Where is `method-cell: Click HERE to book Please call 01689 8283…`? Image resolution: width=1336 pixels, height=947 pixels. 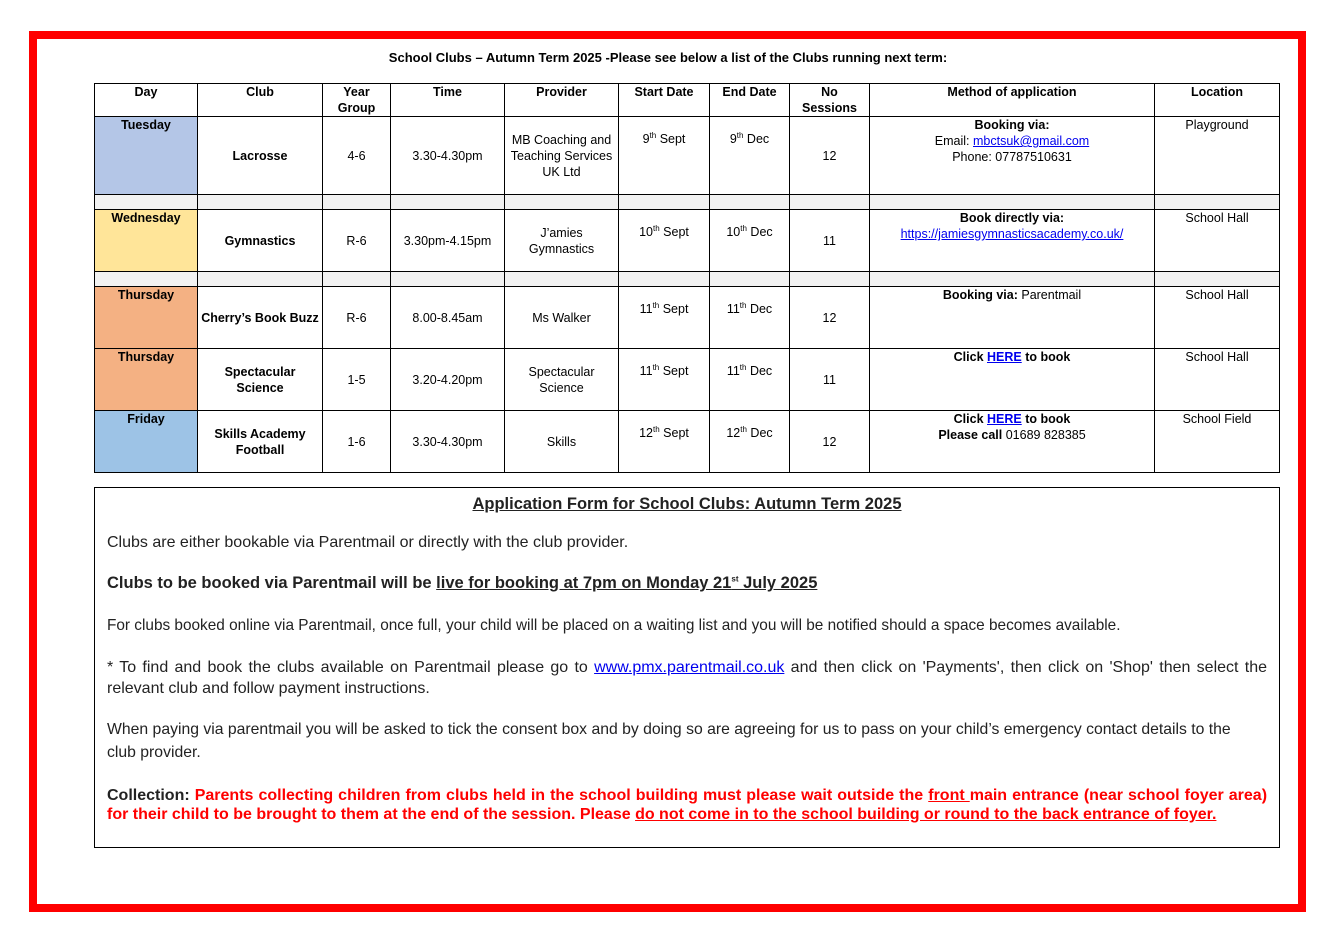
method-cell: Click HERE to book Please call 01689 8283… is located at coordinates (1012, 441).